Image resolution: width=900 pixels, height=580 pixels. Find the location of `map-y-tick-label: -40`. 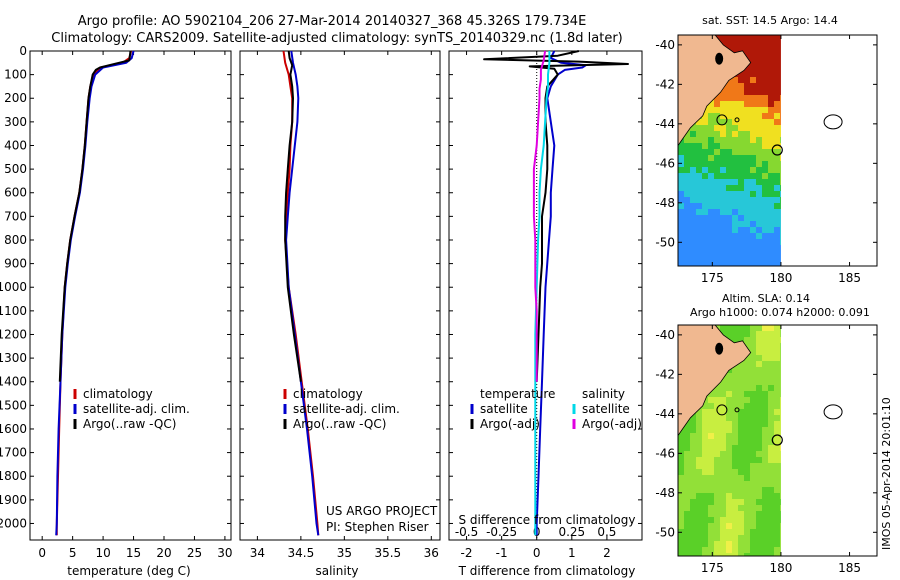

map-y-tick-label: -40 is located at coordinates (665, 335).